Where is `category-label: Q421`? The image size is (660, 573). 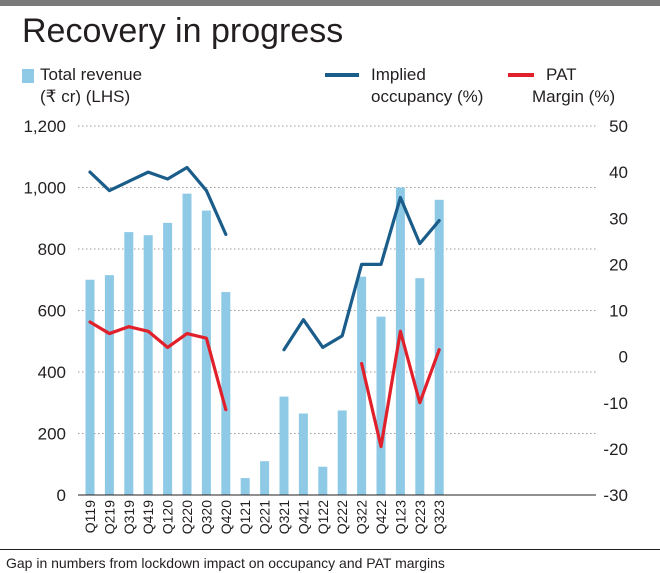
category-label: Q421 is located at coordinates (303, 517).